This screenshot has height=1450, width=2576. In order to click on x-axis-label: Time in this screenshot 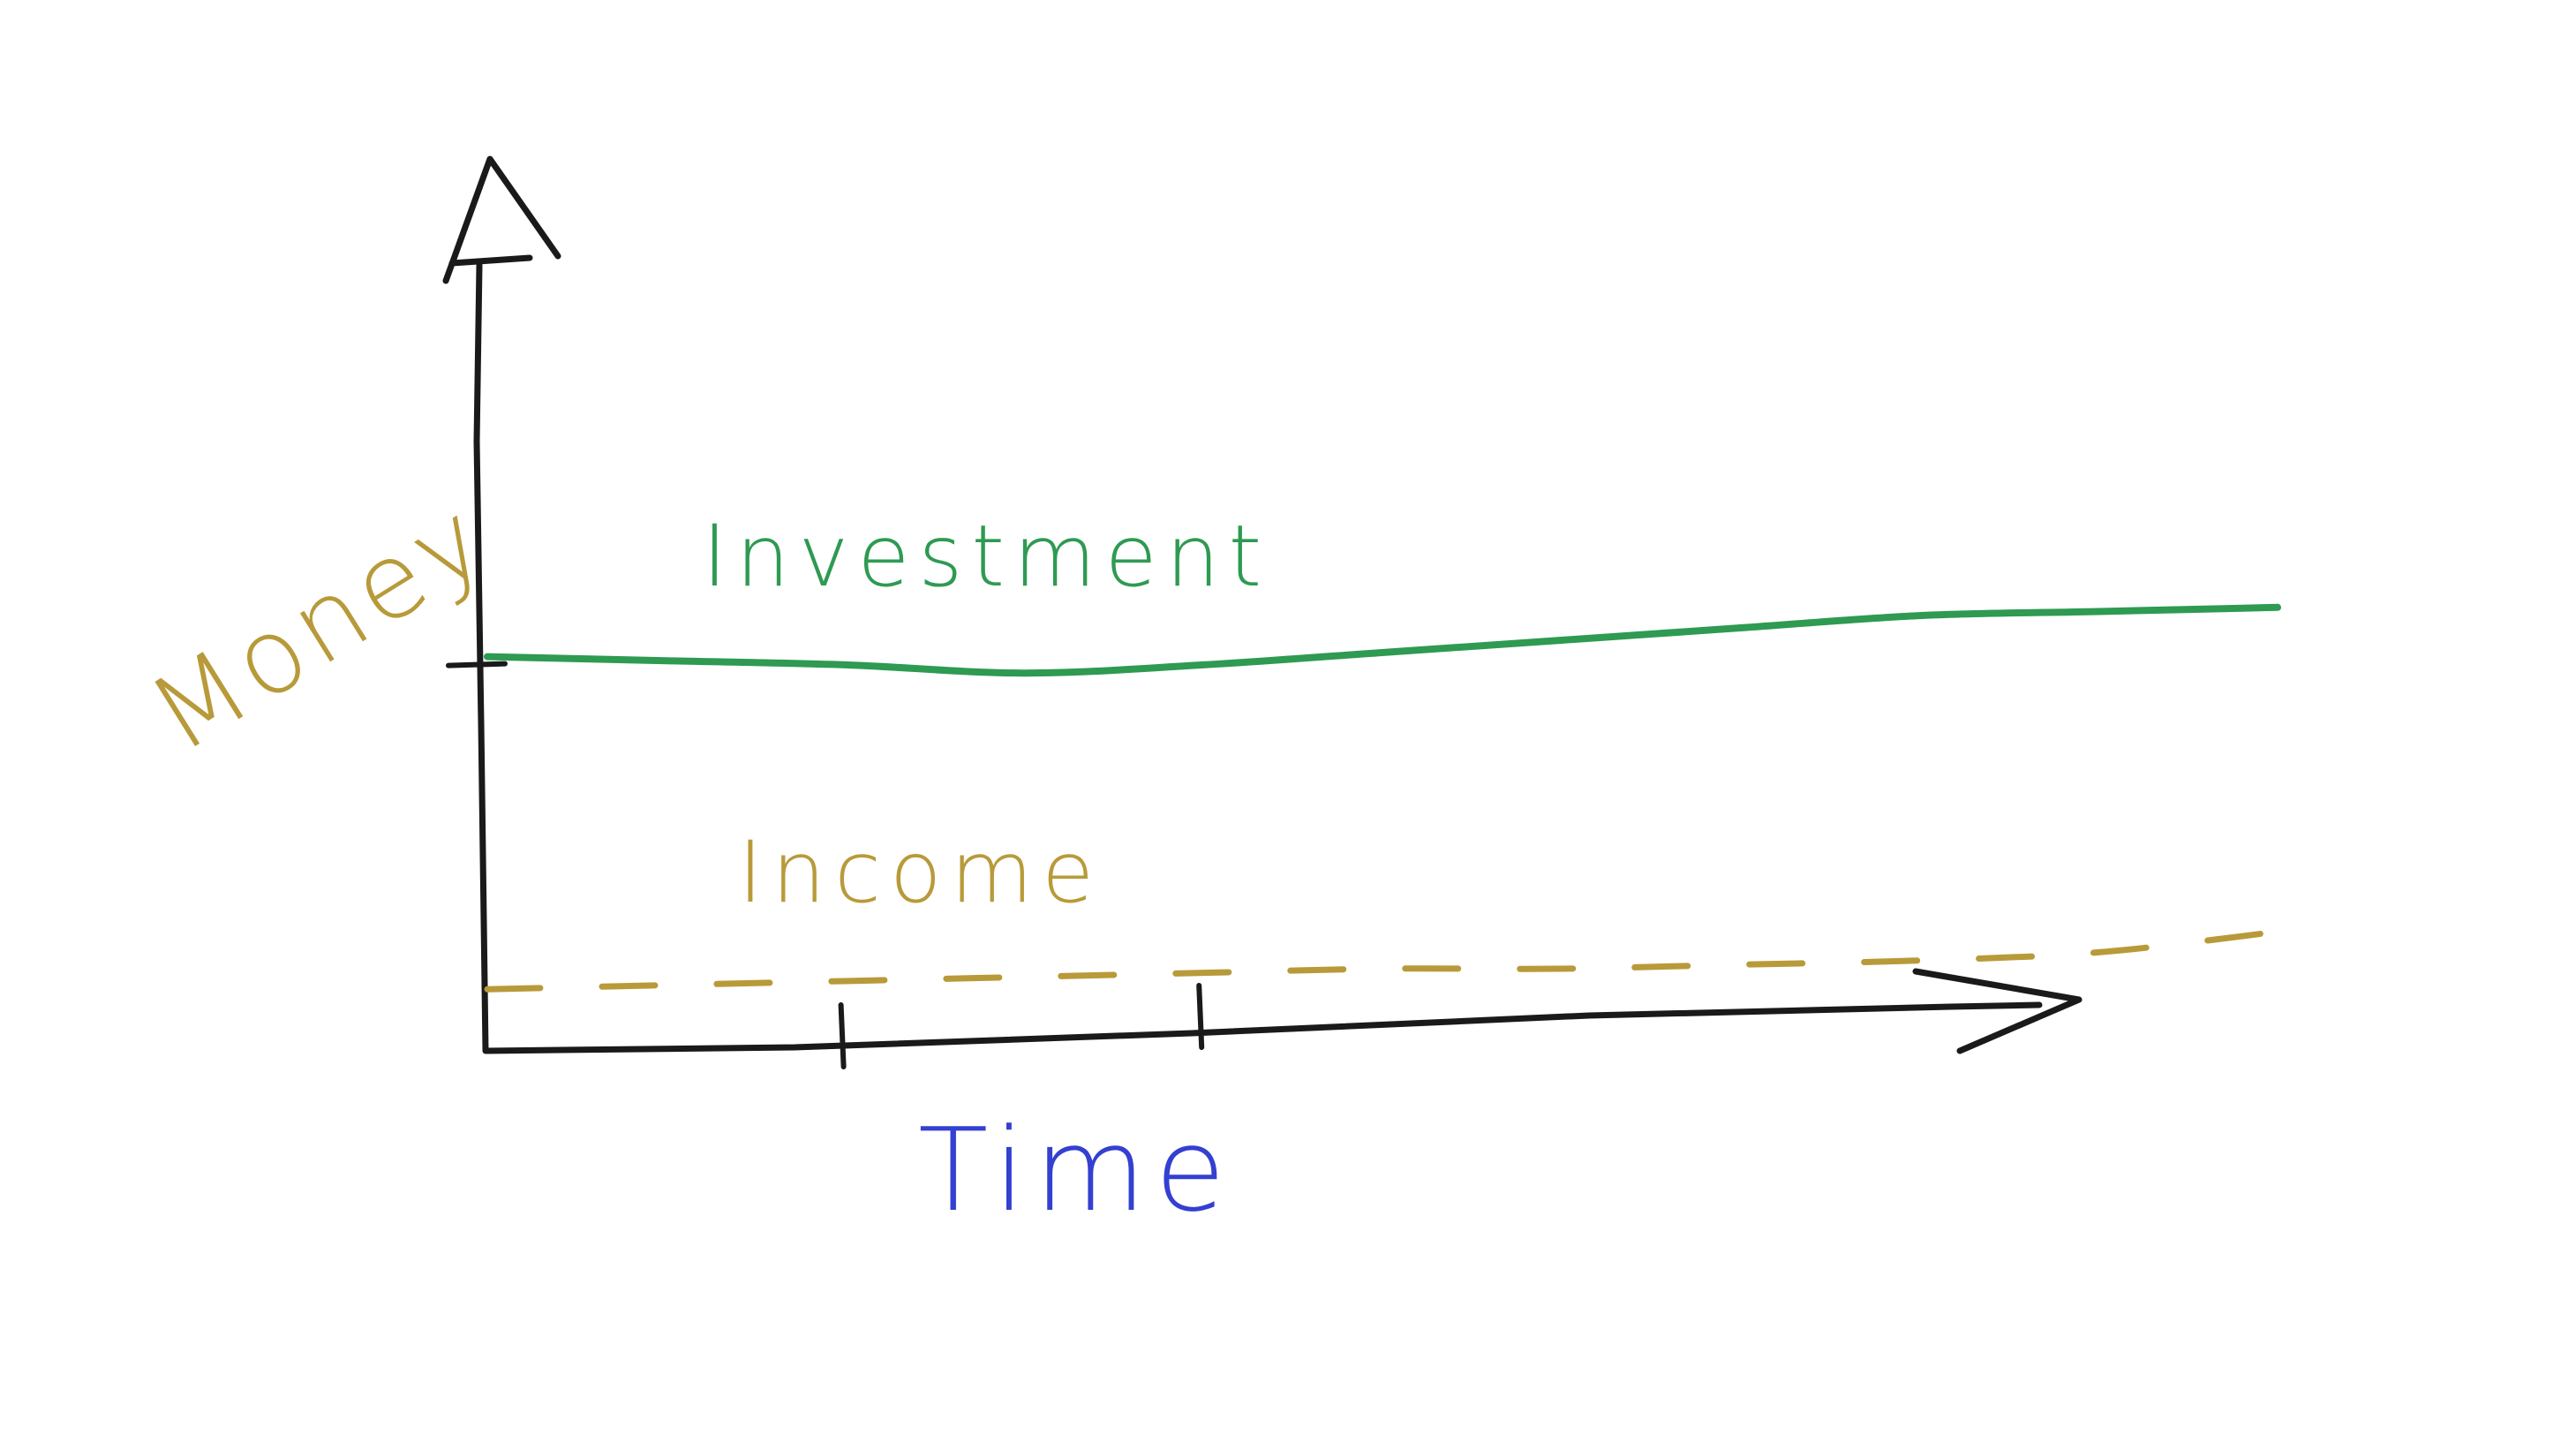, I will do `click(1076, 1170)`.